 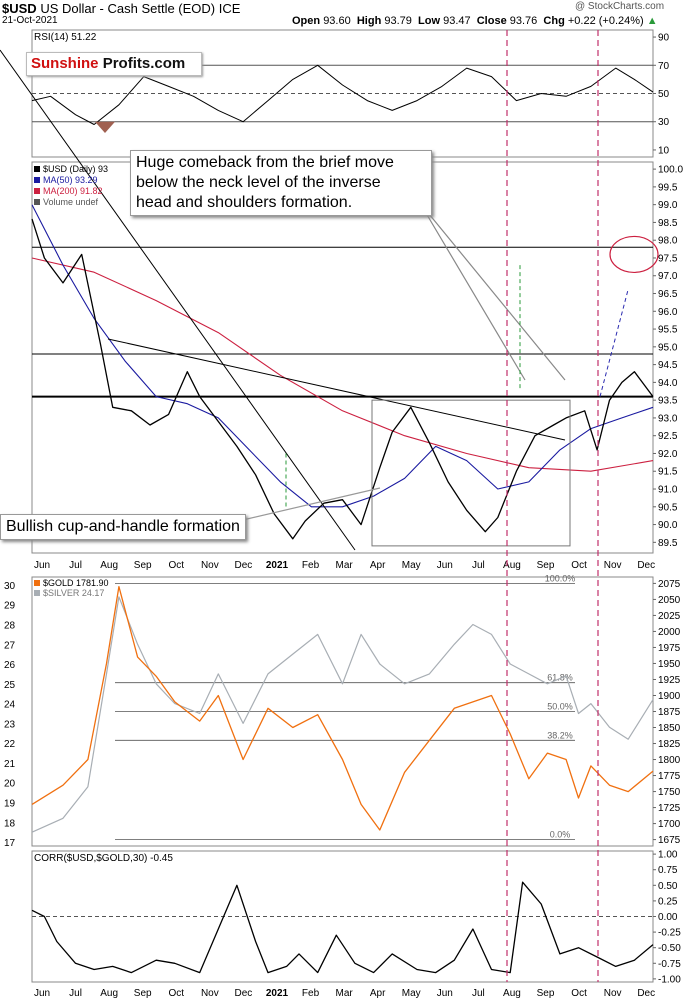 I want to click on corr-x-label-7: 2021, so click(x=277, y=993).